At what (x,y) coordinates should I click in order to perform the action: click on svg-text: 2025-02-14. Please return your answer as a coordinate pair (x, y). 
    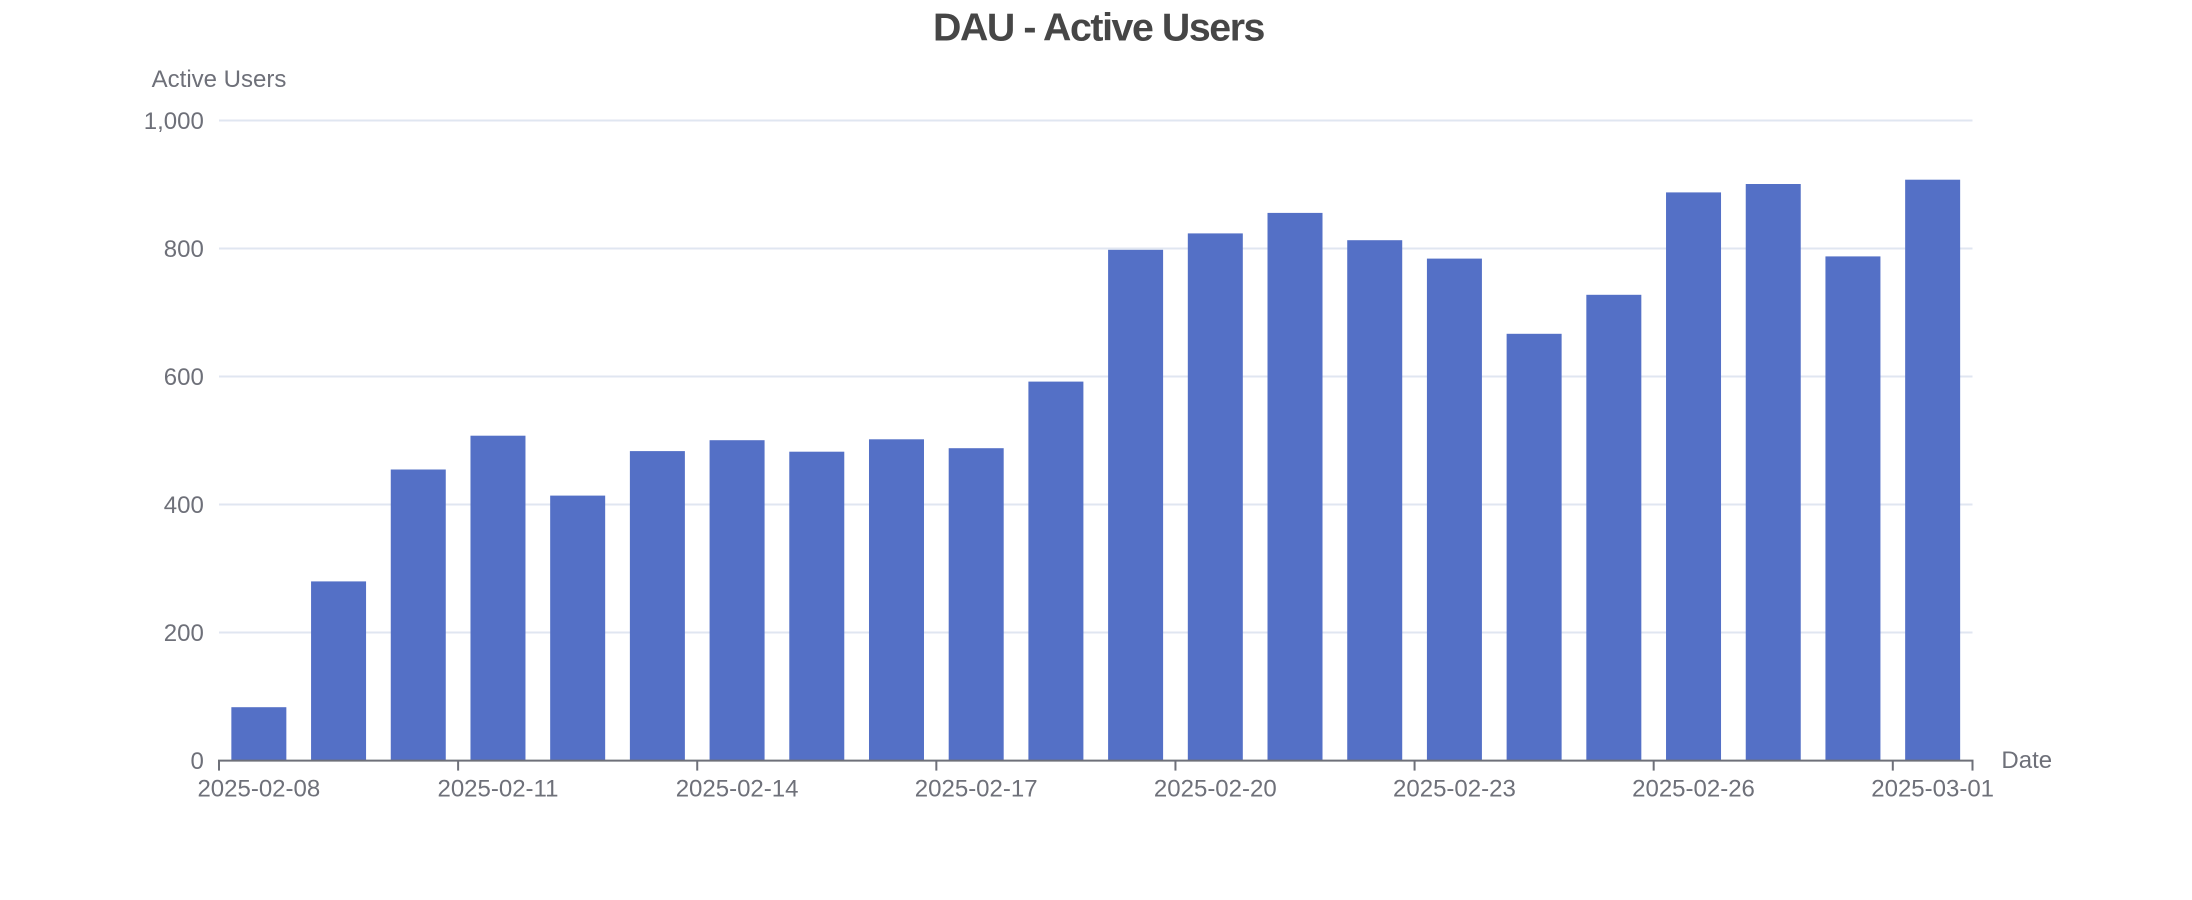
    Looking at the image, I should click on (737, 788).